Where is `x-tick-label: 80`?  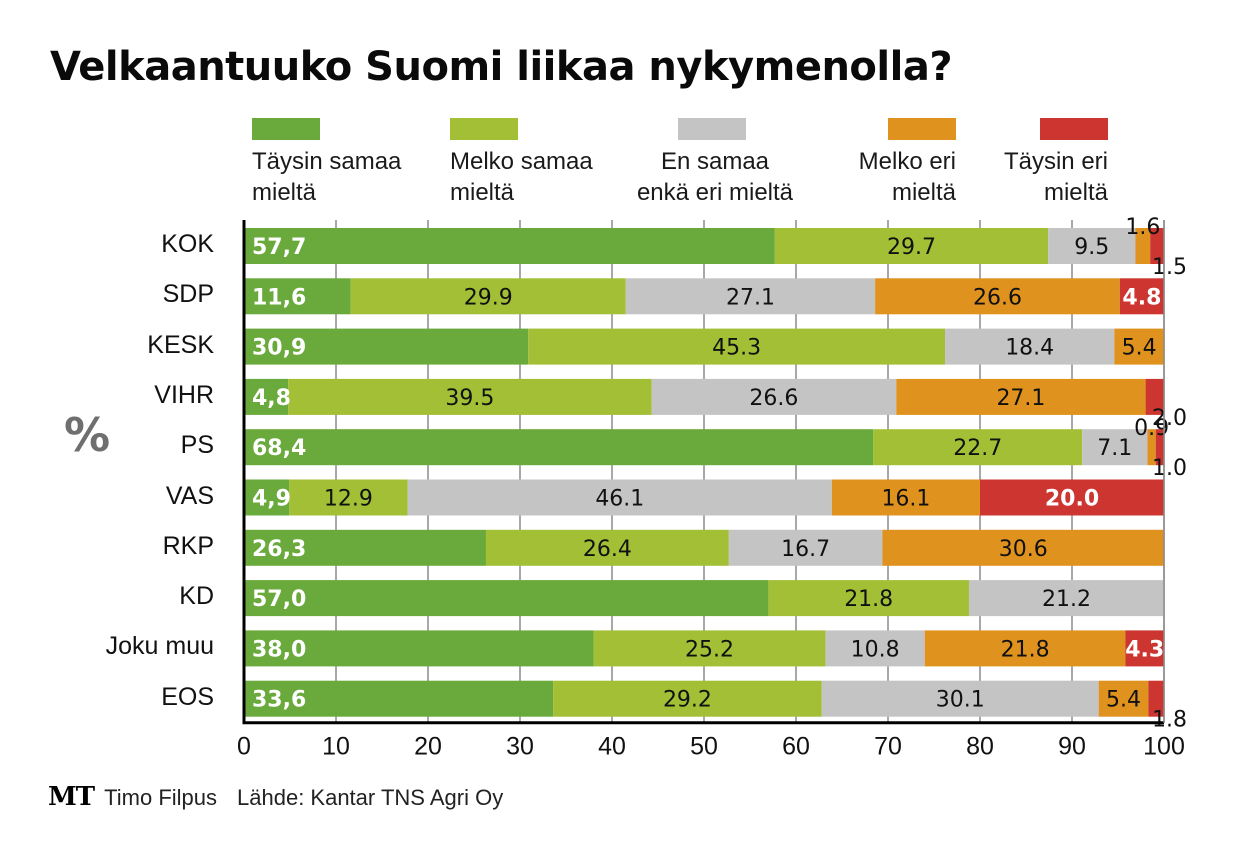 x-tick-label: 80 is located at coordinates (980, 747).